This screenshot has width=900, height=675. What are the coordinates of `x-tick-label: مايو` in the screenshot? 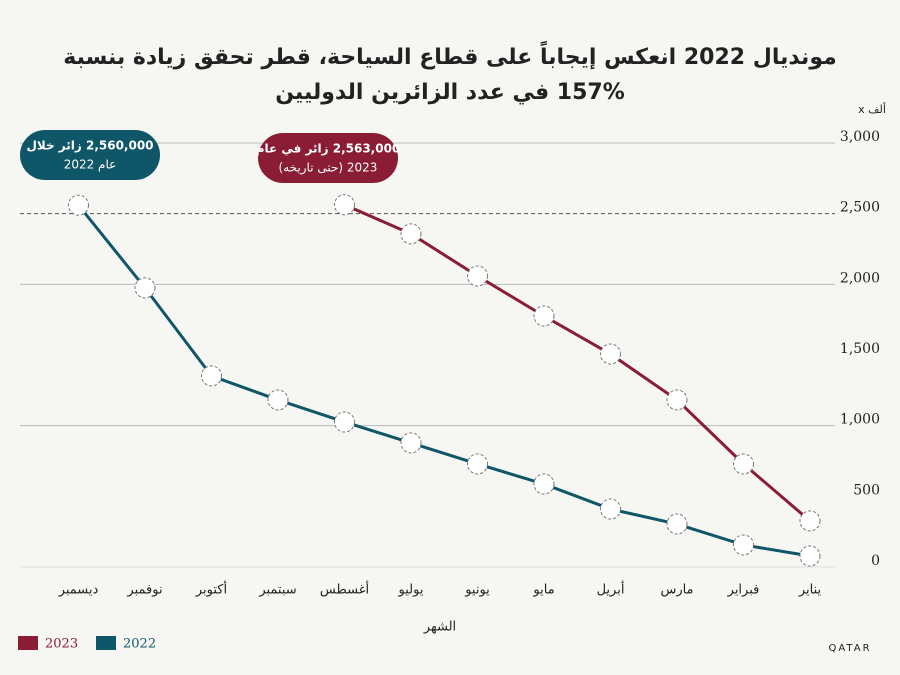 It's located at (543, 590).